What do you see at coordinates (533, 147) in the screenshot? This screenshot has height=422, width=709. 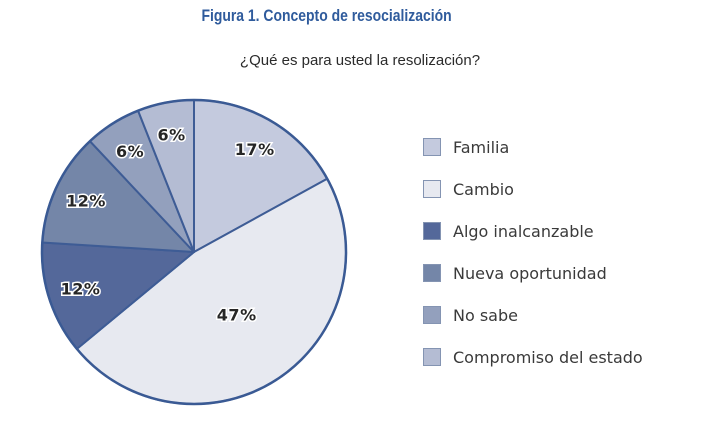 I see `legend-item: Familia` at bounding box center [533, 147].